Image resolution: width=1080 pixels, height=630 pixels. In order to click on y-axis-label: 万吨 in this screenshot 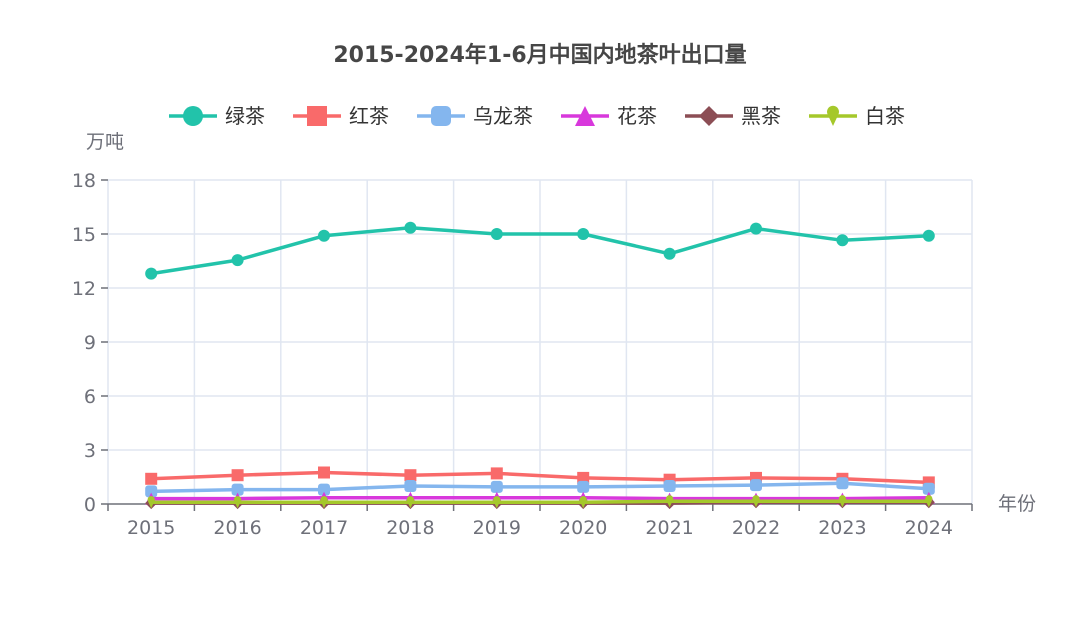, I will do `click(105, 142)`.